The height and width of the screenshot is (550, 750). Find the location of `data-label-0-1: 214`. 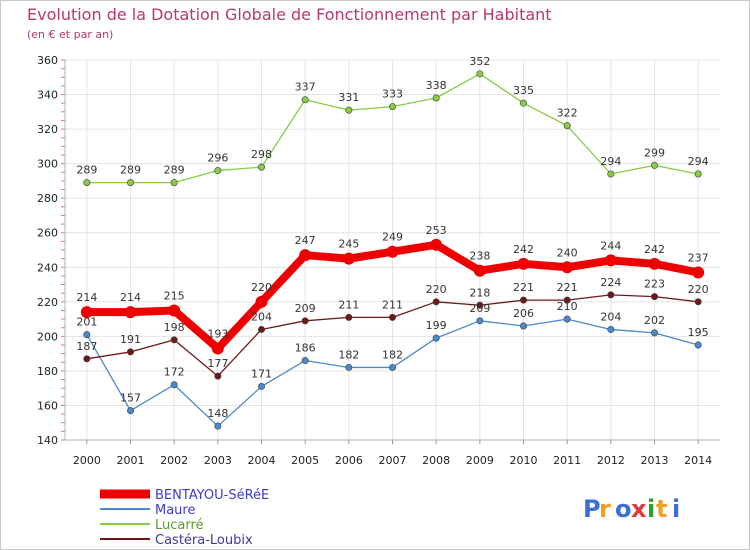

data-label-0-1: 214 is located at coordinates (130, 297).